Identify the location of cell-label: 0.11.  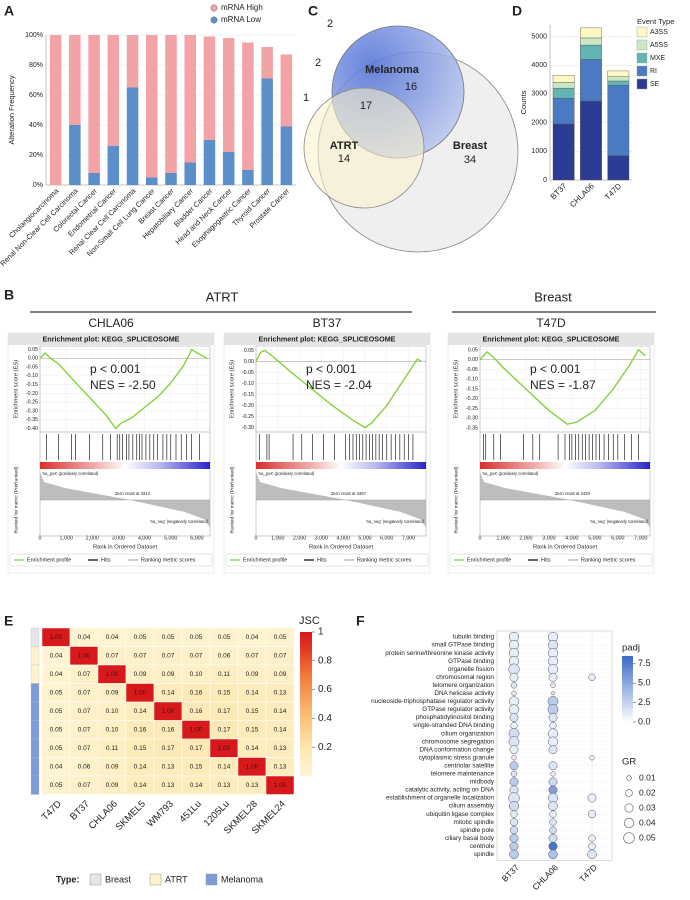
(112, 748).